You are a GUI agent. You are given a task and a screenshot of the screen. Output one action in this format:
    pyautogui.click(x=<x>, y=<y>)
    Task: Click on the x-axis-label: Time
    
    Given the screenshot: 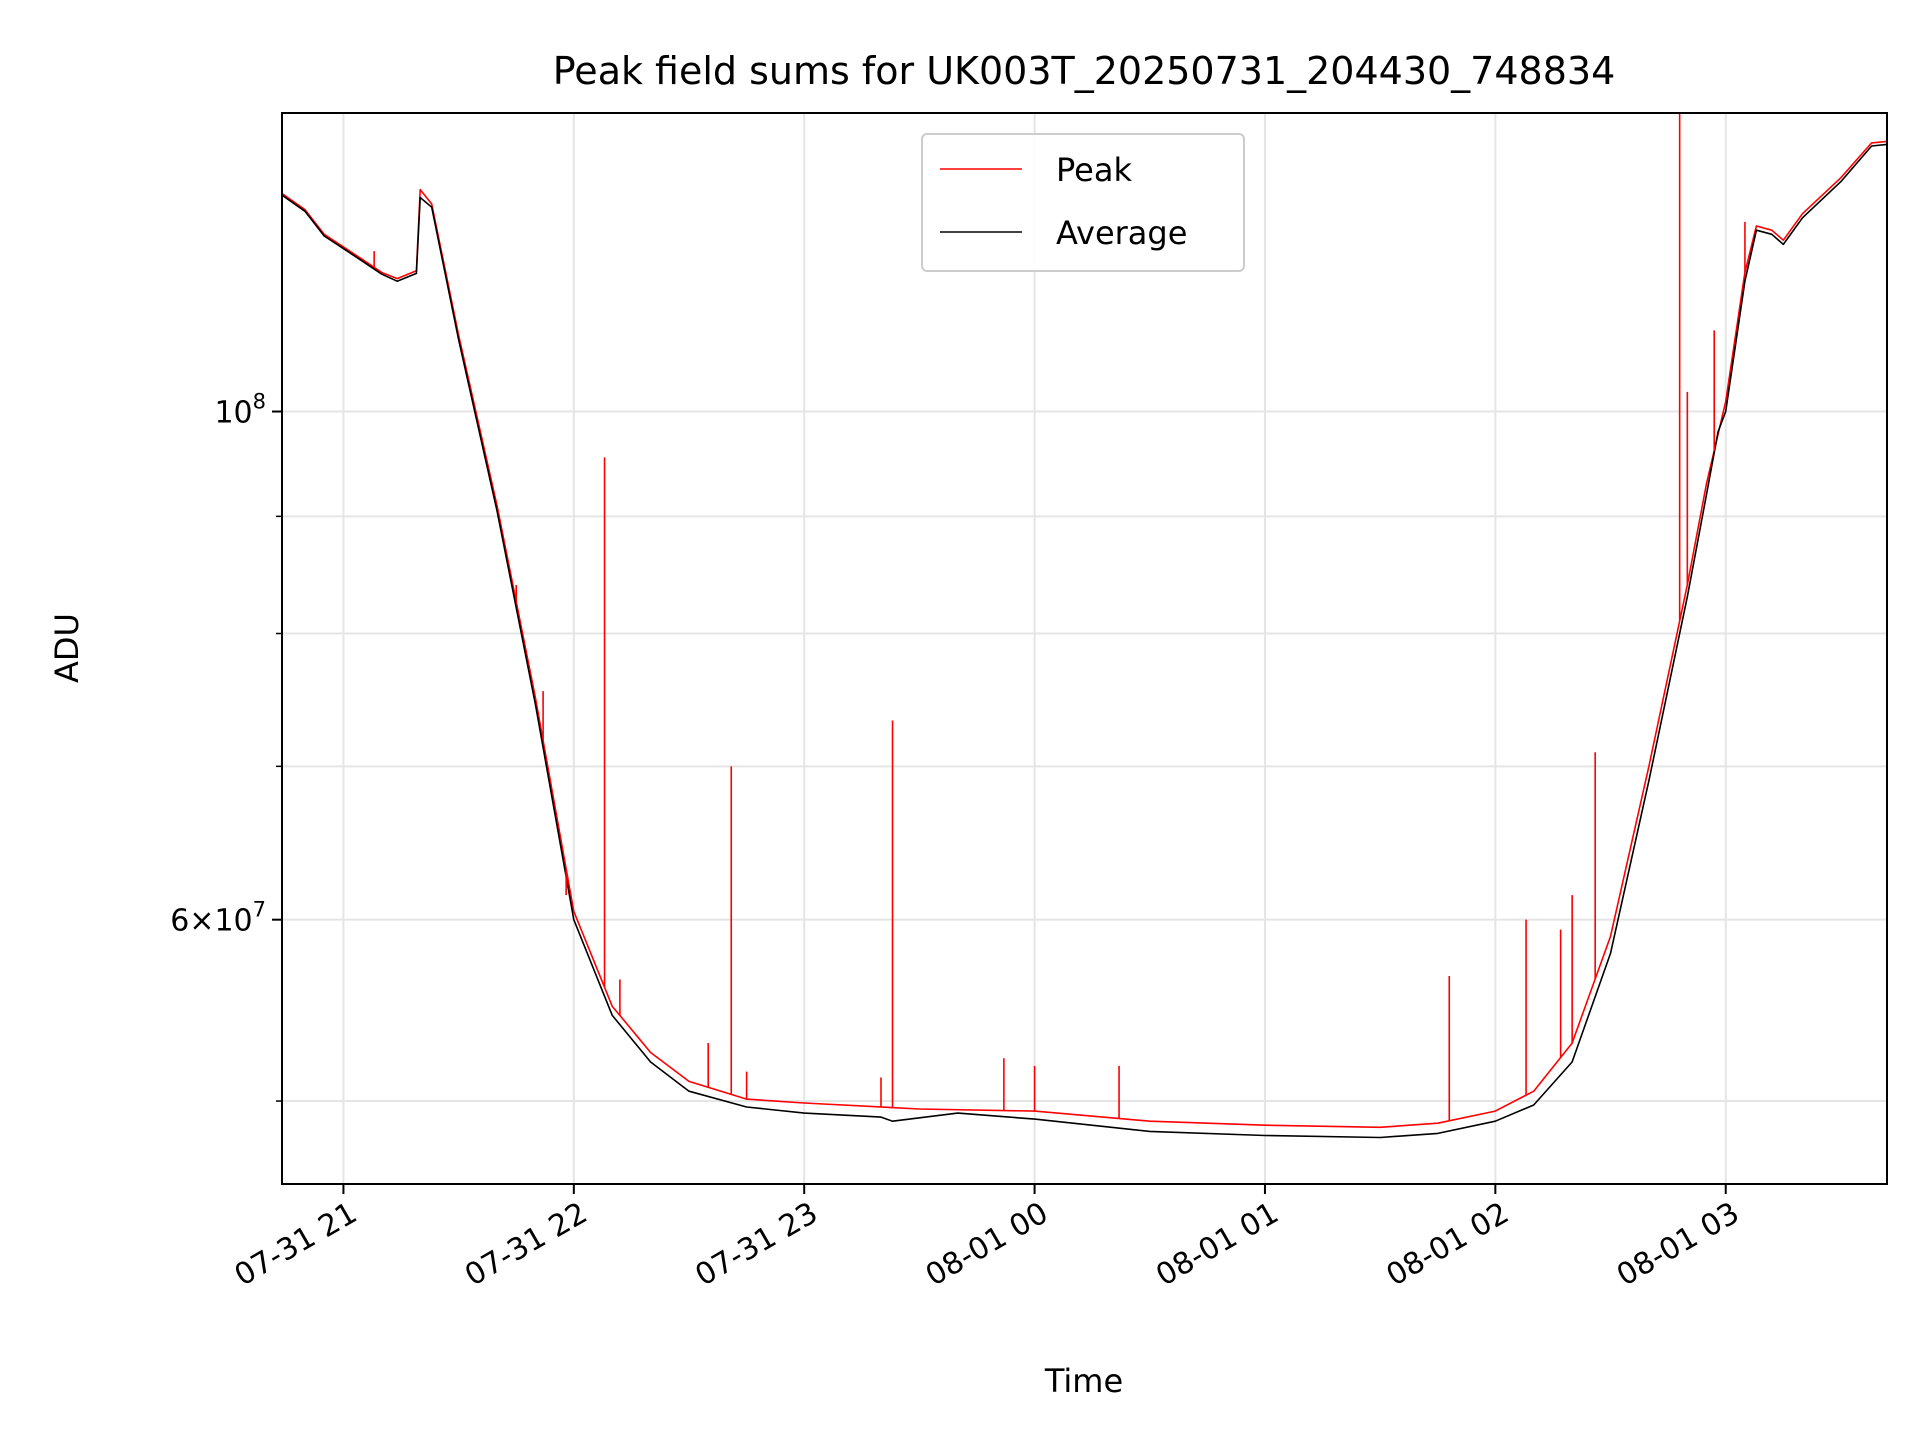 What is the action you would take?
    pyautogui.click(x=1083, y=1381)
    